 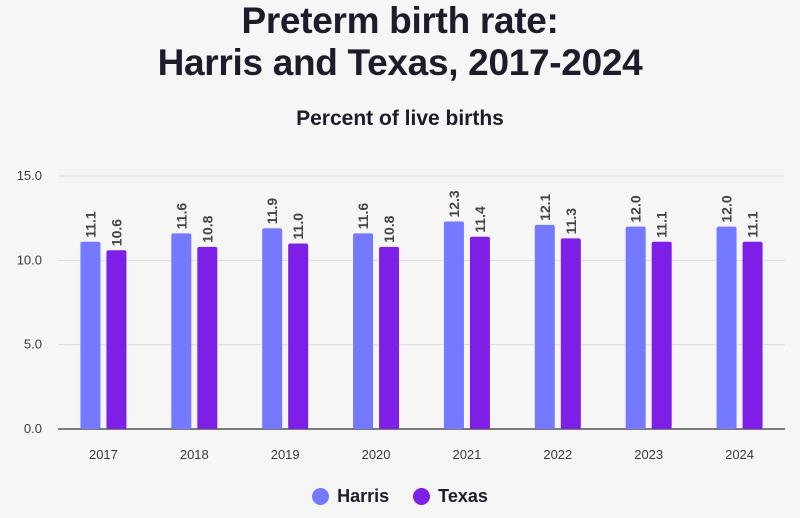 I want to click on data-label-texas-2018: 10.8, so click(x=207, y=228).